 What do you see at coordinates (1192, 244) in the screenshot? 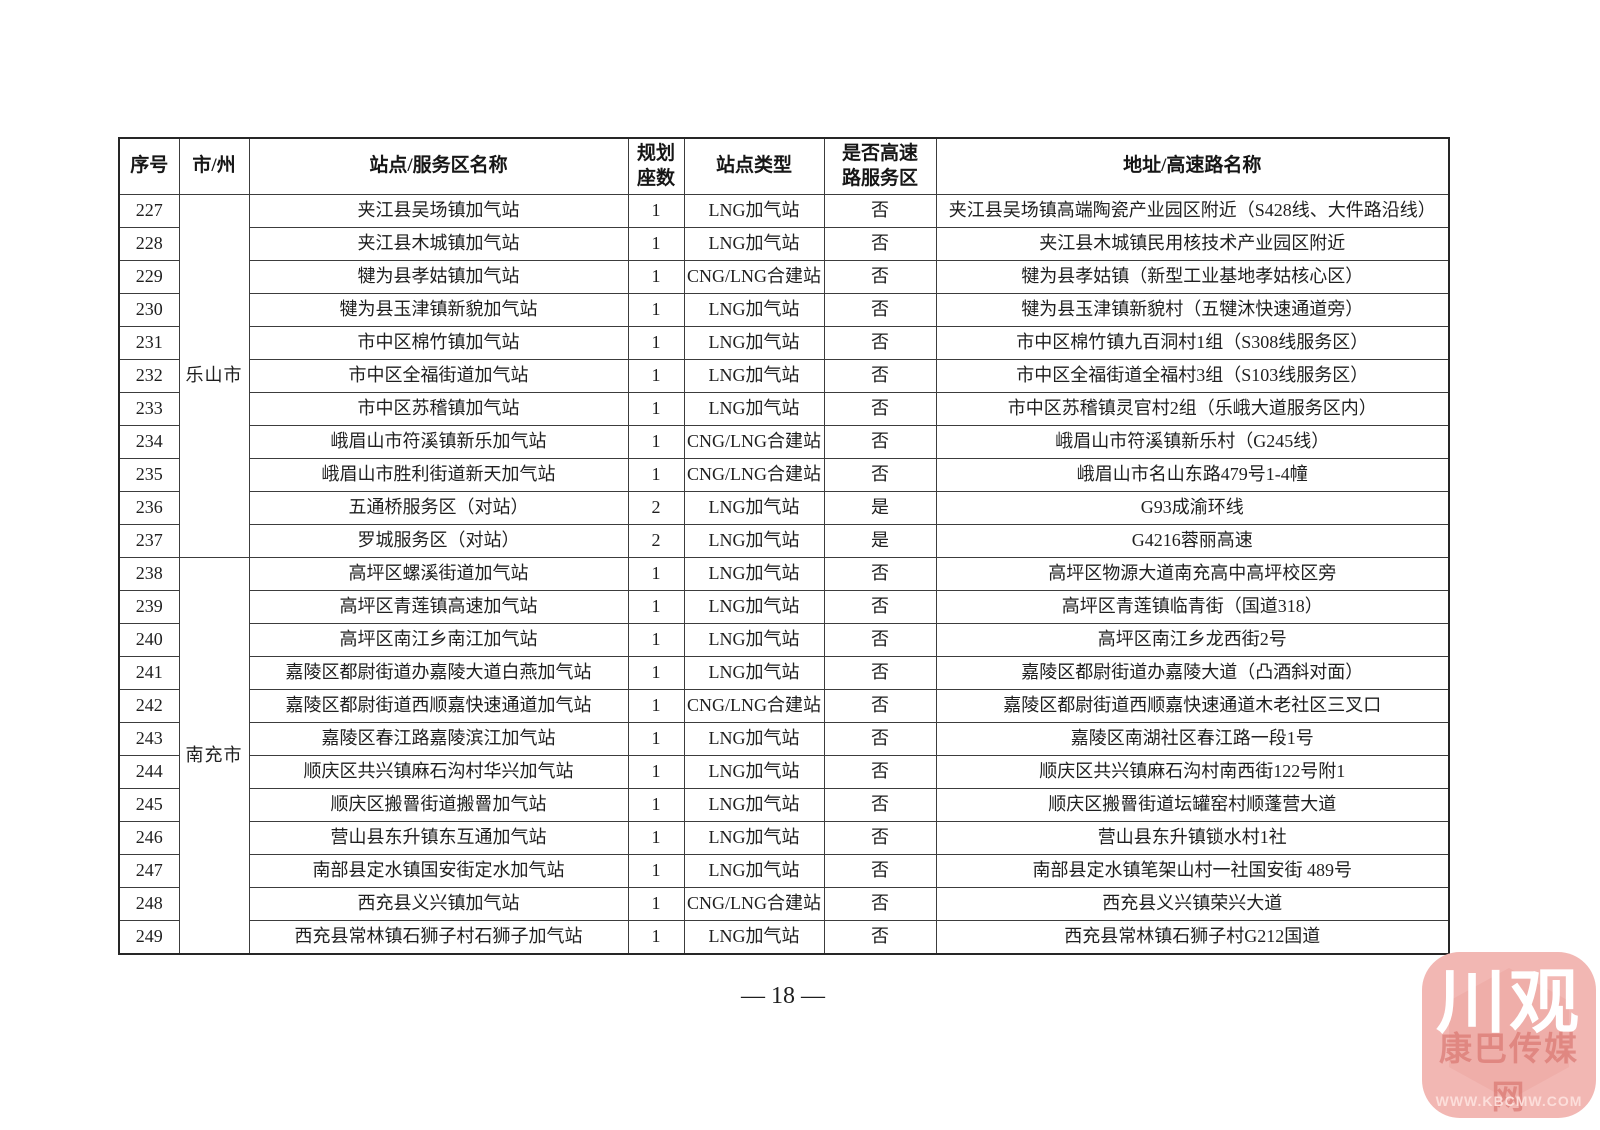
I see `cell-address: 夹江县木城镇民用核技术产业园区附近` at bounding box center [1192, 244].